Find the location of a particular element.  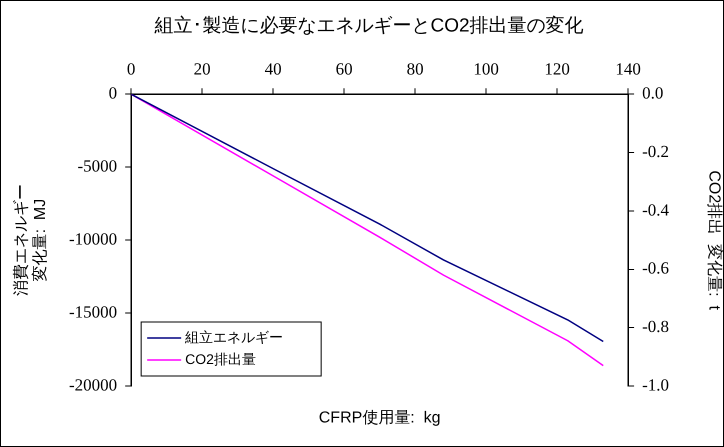

y-tick-label: 0 is located at coordinates (113, 93).